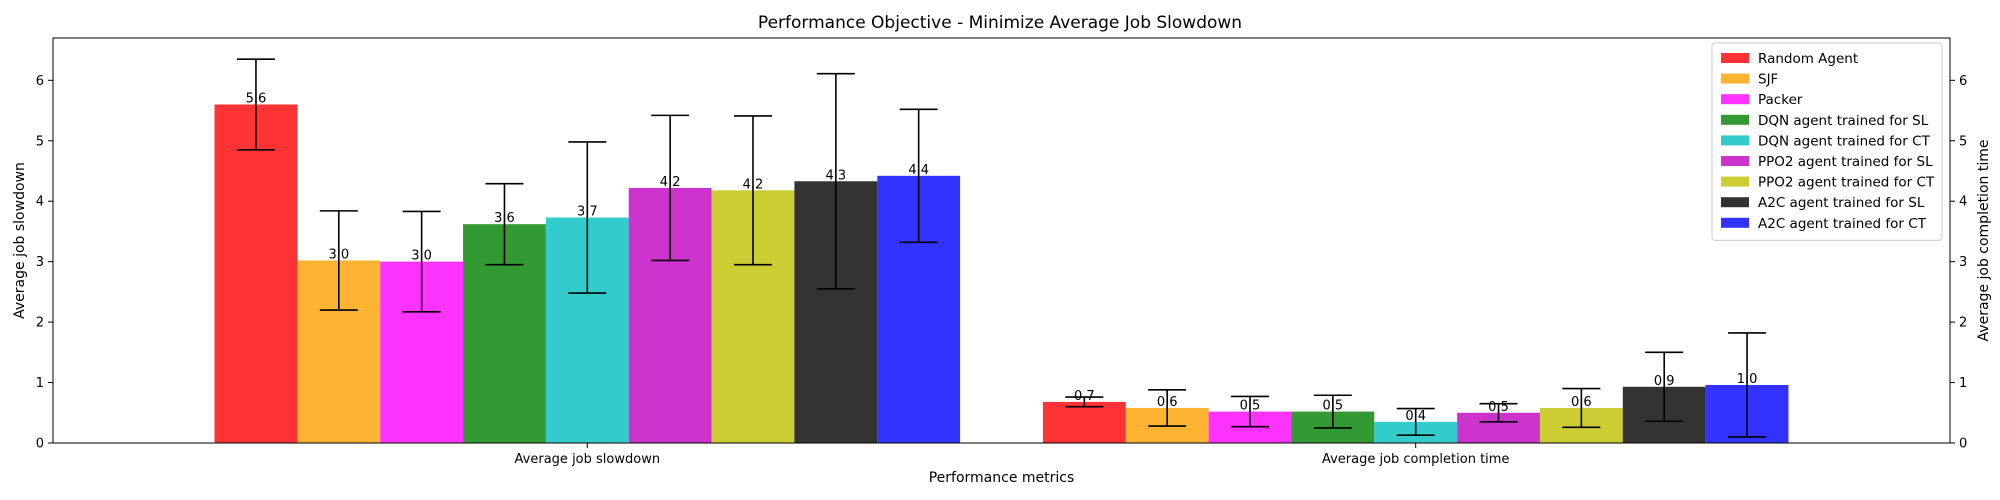  I want to click on data-label-5-1: 0.5, so click(1498, 407).